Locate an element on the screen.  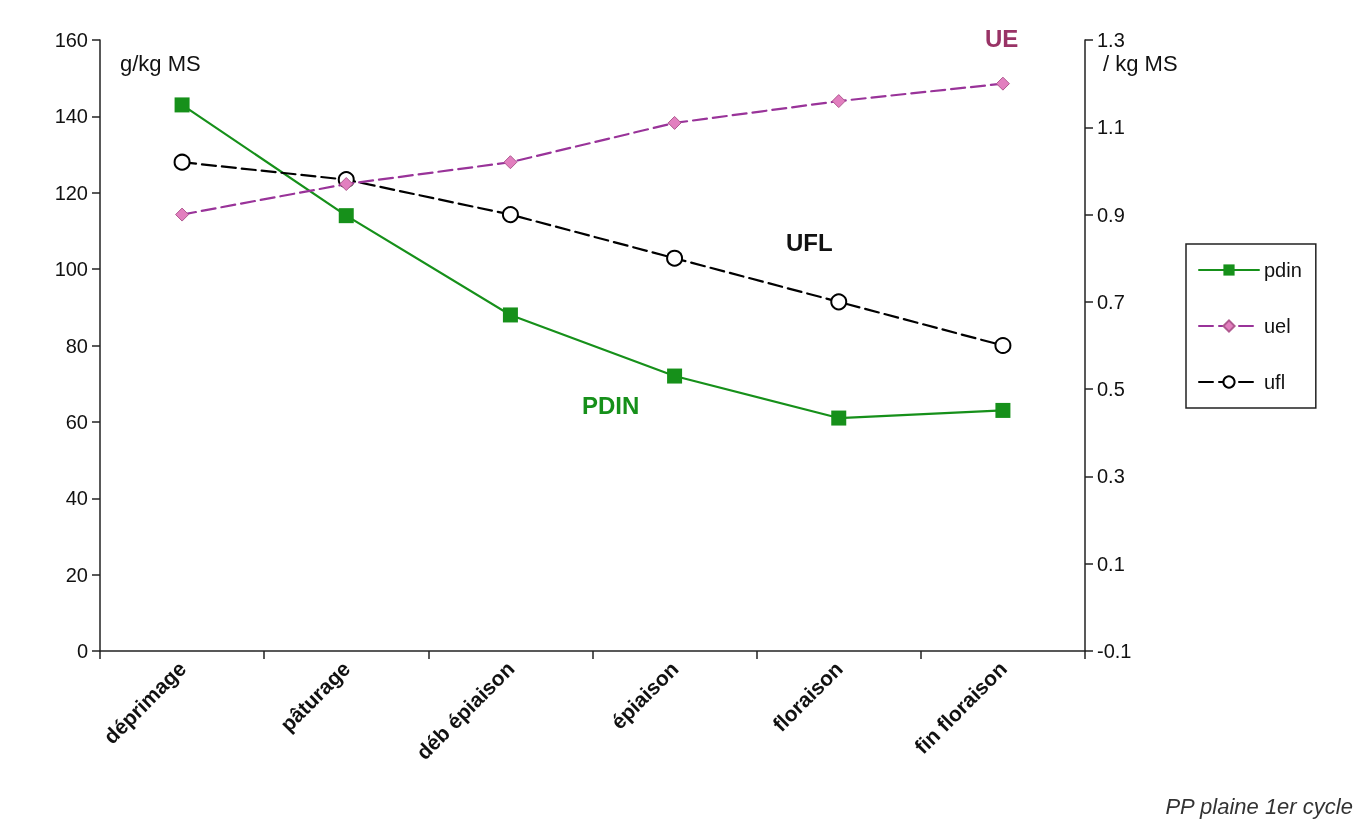
annotation: UFL is located at coordinates (809, 242).